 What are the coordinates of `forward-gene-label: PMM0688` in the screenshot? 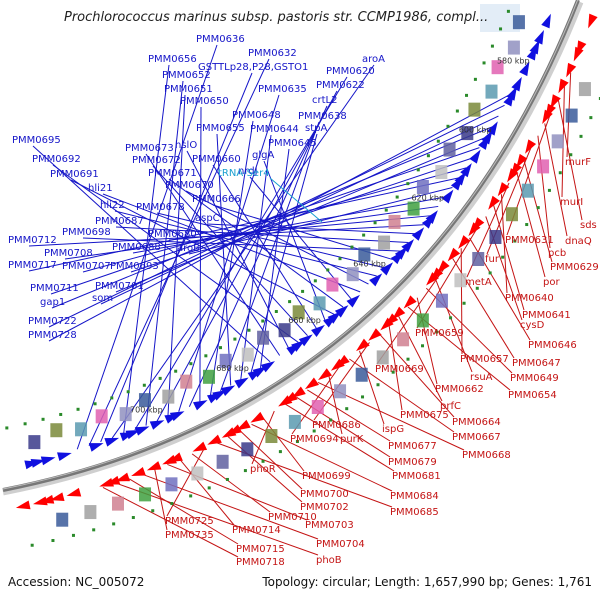 It's located at (136, 247).